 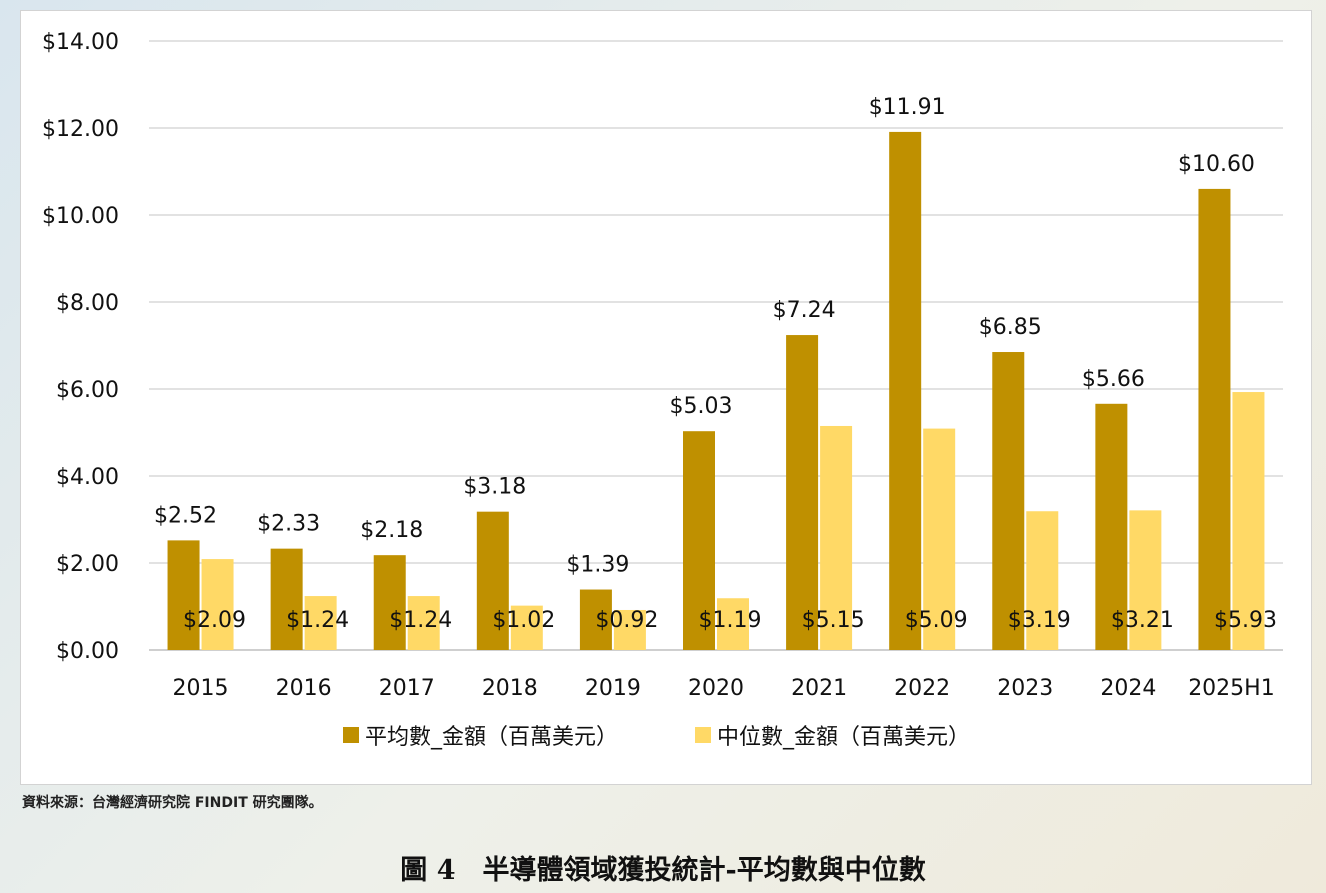 What do you see at coordinates (87, 564) in the screenshot?
I see `y-tick-label: $2.00` at bounding box center [87, 564].